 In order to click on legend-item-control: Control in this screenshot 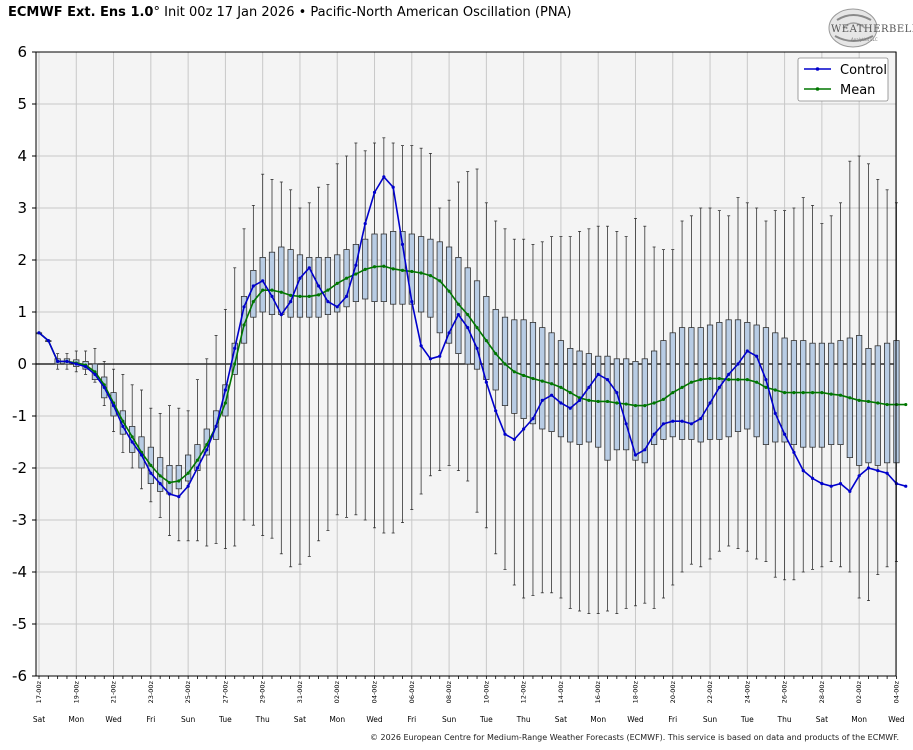, I will do `click(845, 70)`.